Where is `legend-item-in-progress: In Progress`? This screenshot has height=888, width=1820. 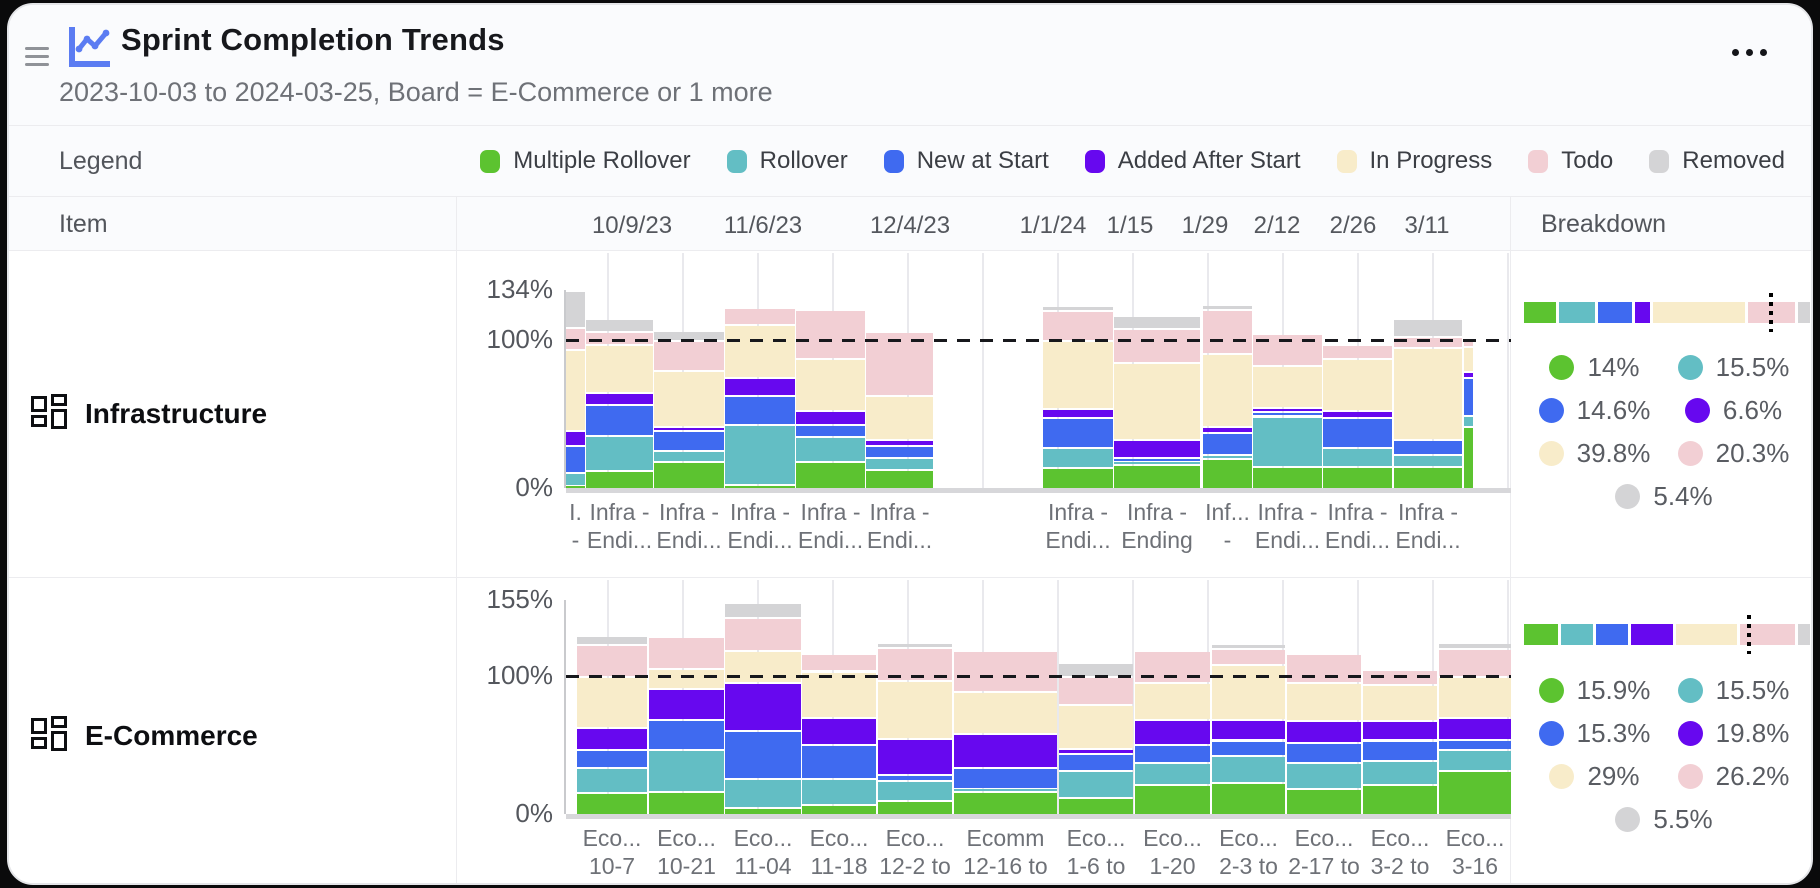
legend-item-in-progress: In Progress is located at coordinates (1414, 161).